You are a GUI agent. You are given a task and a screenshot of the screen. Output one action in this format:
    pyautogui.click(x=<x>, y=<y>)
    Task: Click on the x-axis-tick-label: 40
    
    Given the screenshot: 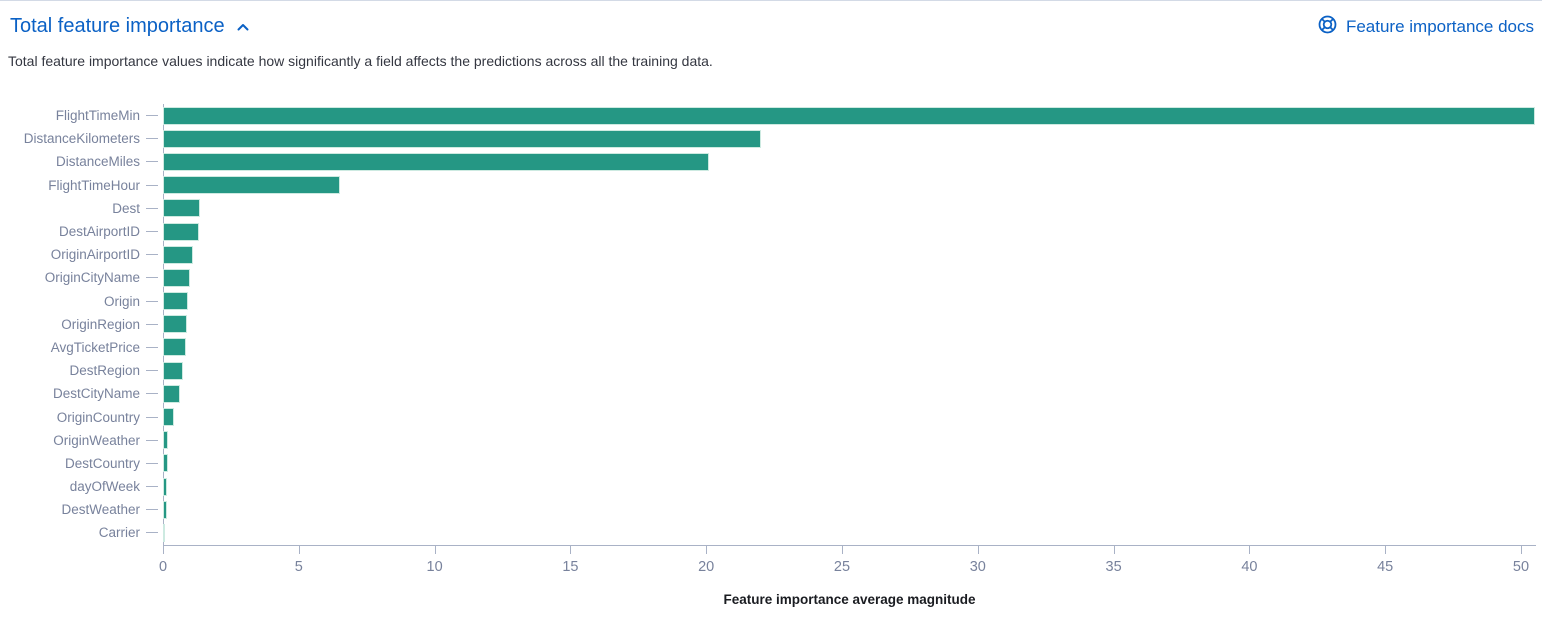 What is the action you would take?
    pyautogui.click(x=1249, y=567)
    